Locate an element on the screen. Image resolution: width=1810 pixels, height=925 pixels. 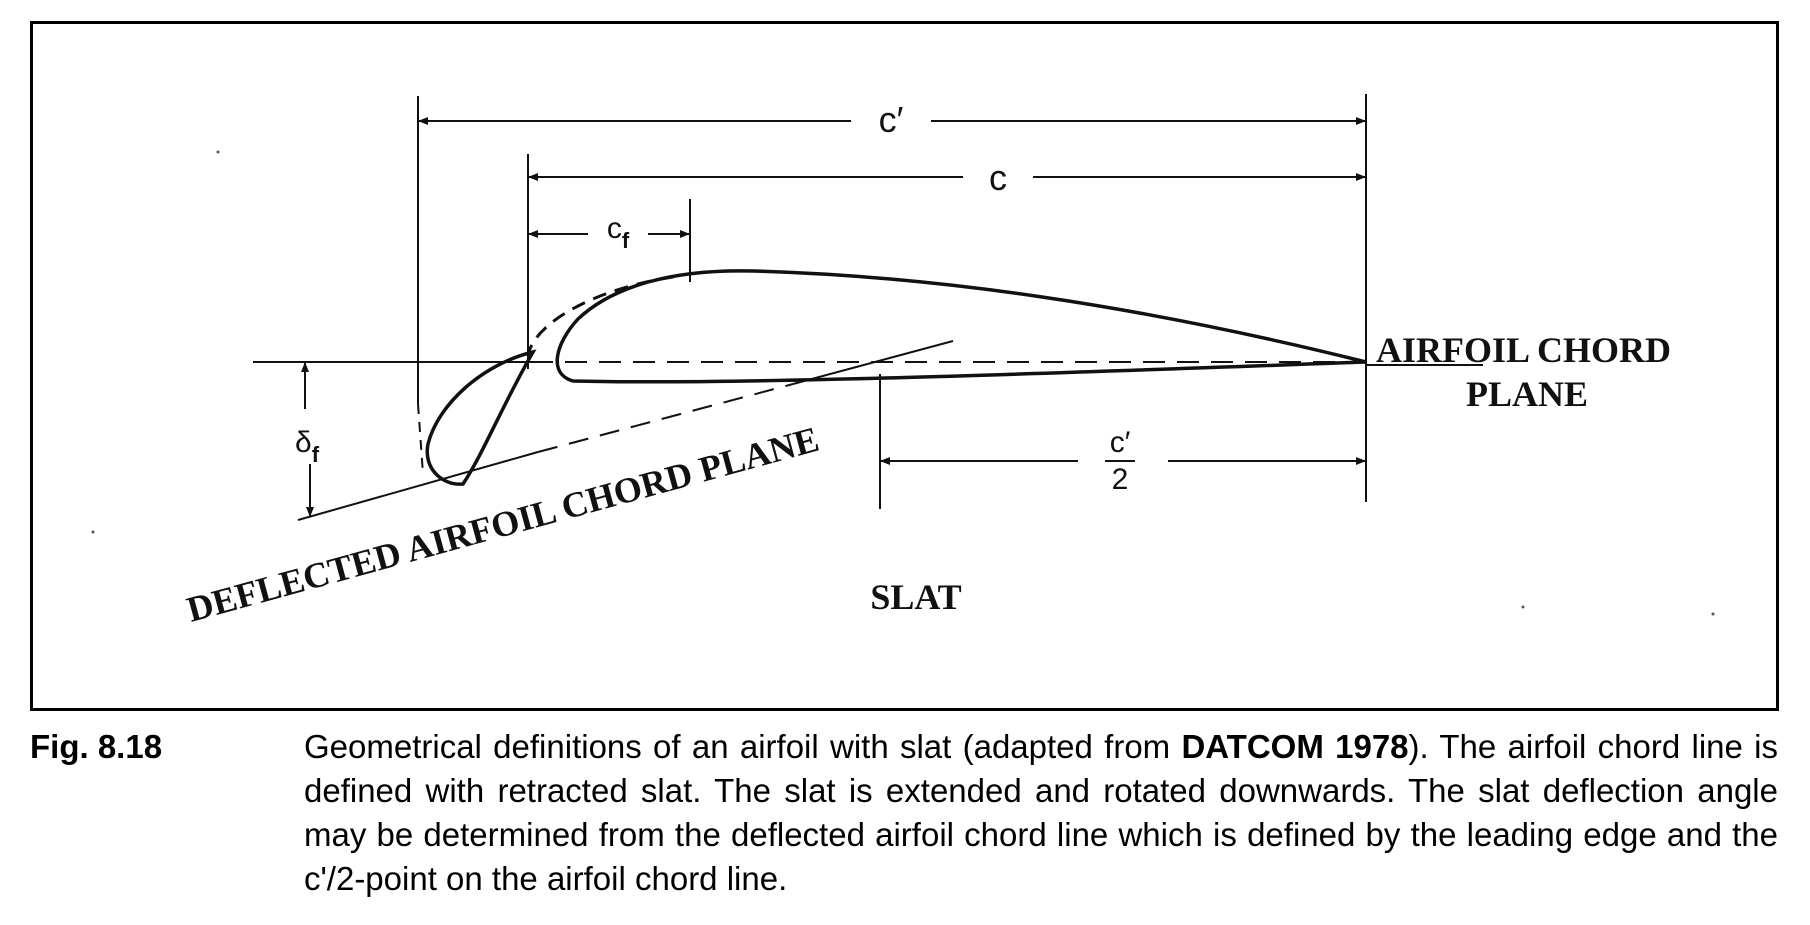
airfoil-main-body is located at coordinates (961, 326).